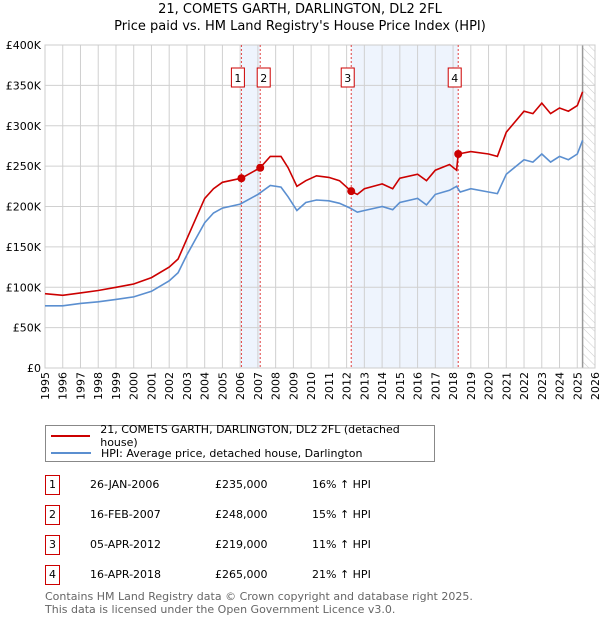  What do you see at coordinates (382, 386) in the screenshot?
I see `x-tick-label: 2014` at bounding box center [382, 386].